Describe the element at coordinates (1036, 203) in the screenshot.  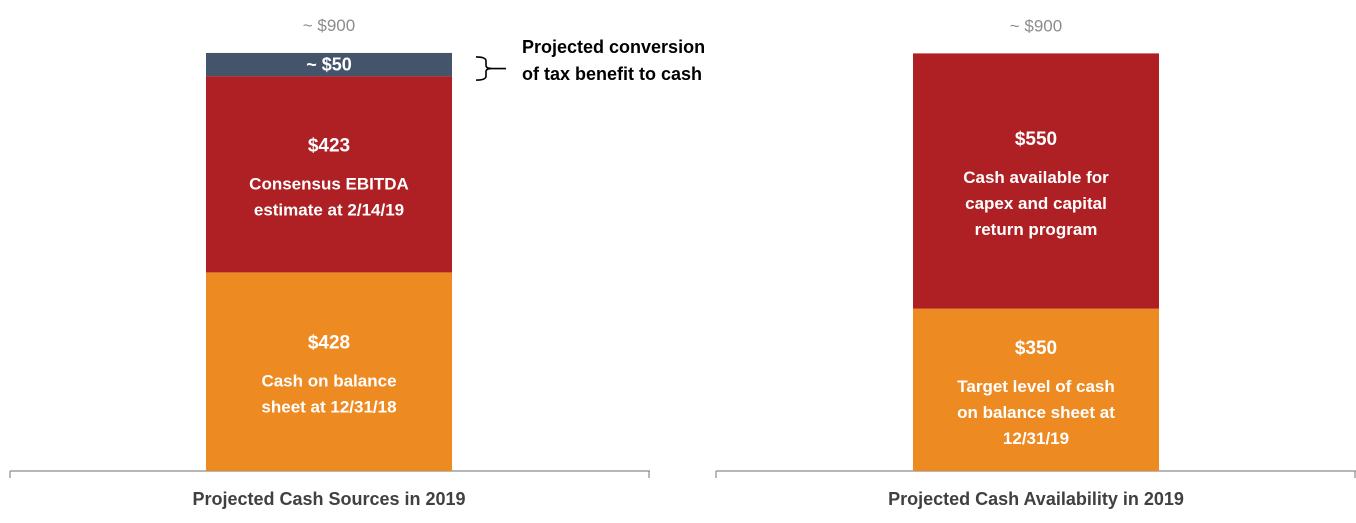
I see `segment-text-available: capex and capital` at that location.